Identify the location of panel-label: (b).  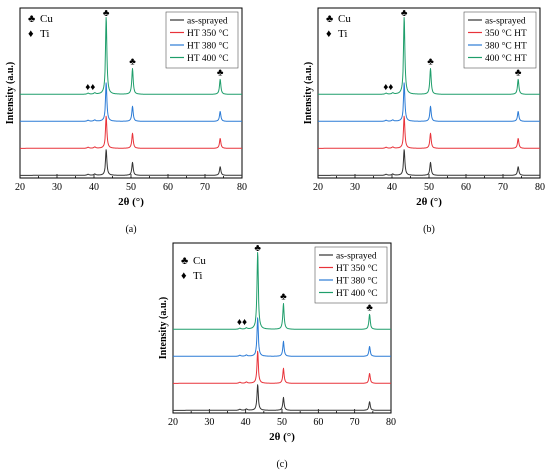
(429, 229).